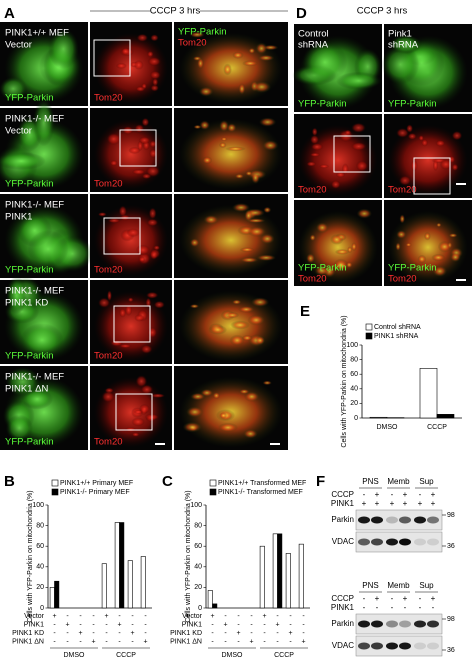 Image resolution: width=474 pixels, height=672 pixels. What do you see at coordinates (40, 587) in the screenshot?
I see `y-tick-label: 20` at bounding box center [40, 587].